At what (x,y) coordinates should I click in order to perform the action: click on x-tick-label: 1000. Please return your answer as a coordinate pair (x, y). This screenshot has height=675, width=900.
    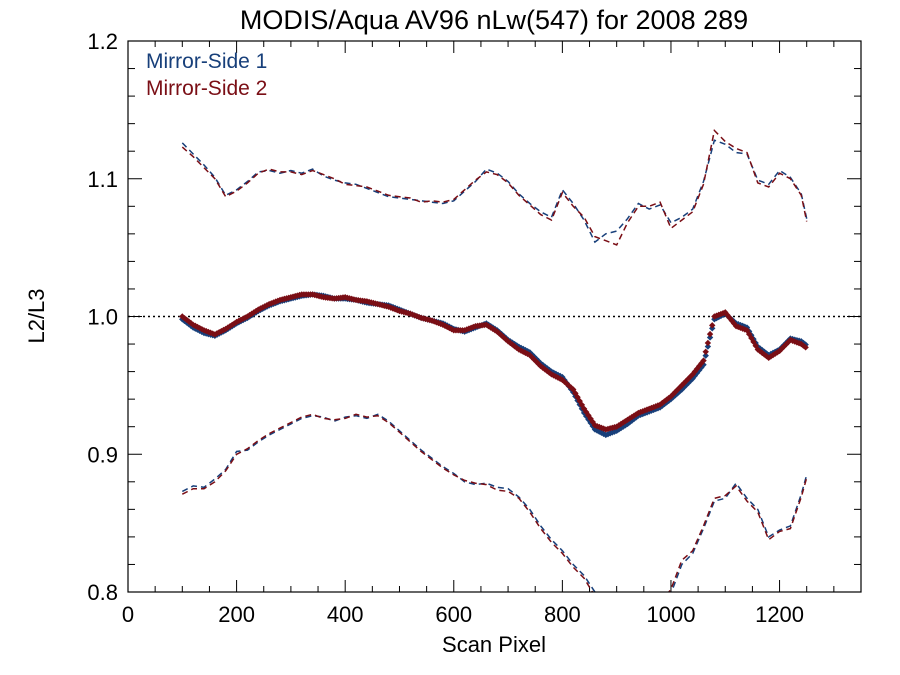
    Looking at the image, I should click on (670, 614).